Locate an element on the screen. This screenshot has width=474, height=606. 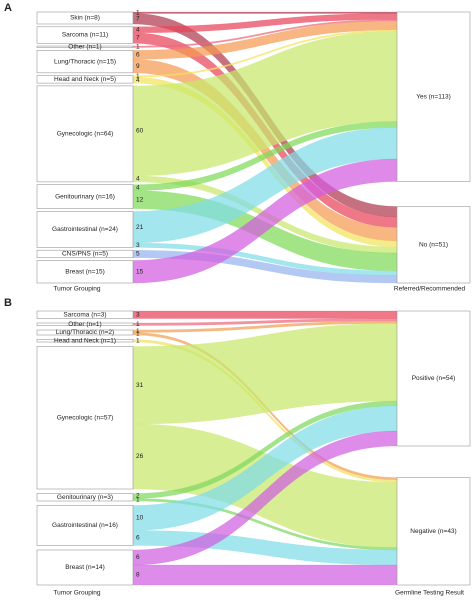
source-label: Head and Neck (n=1) is located at coordinates (85, 340).